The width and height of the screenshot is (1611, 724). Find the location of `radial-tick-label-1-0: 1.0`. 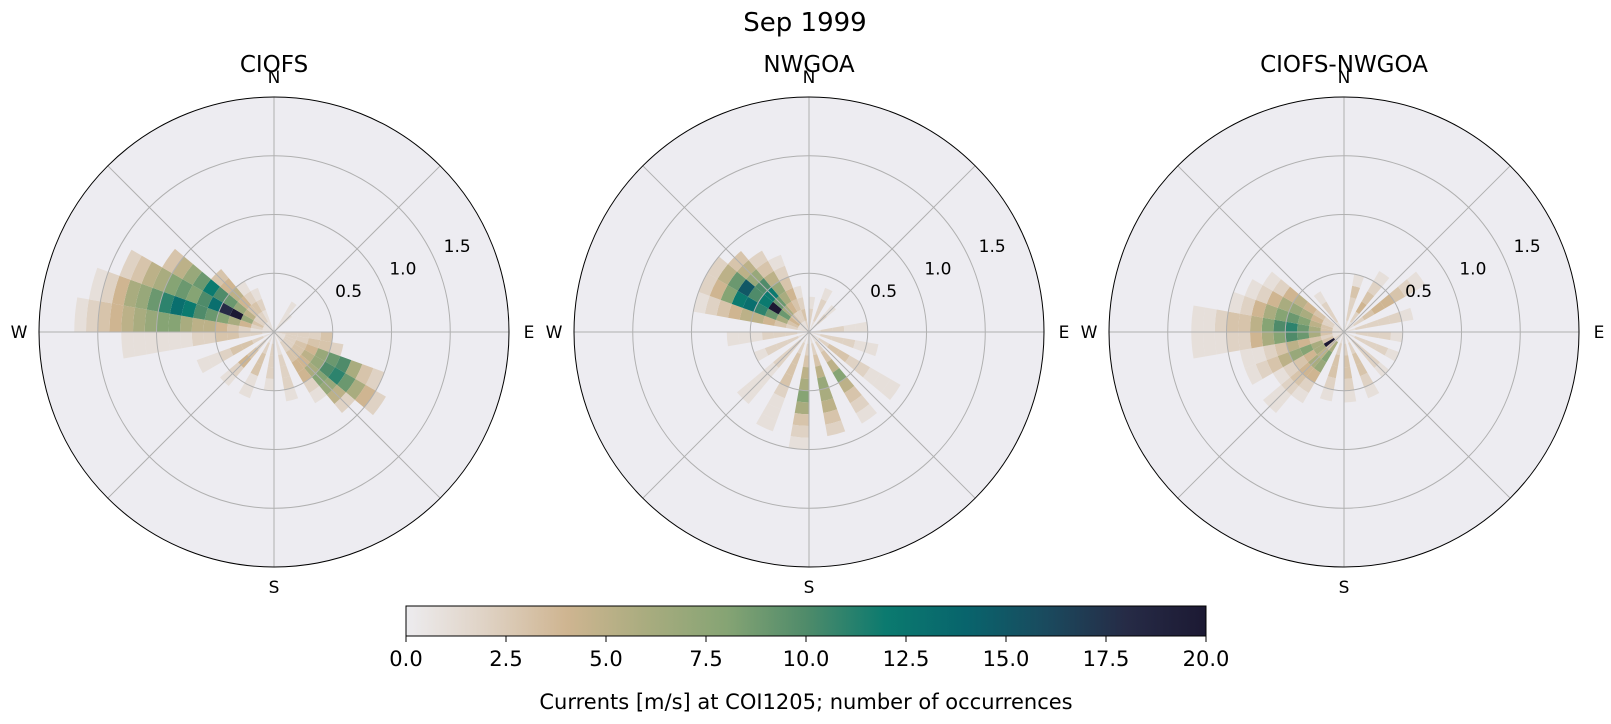

radial-tick-label-1-0: 1.0 is located at coordinates (1472, 270).